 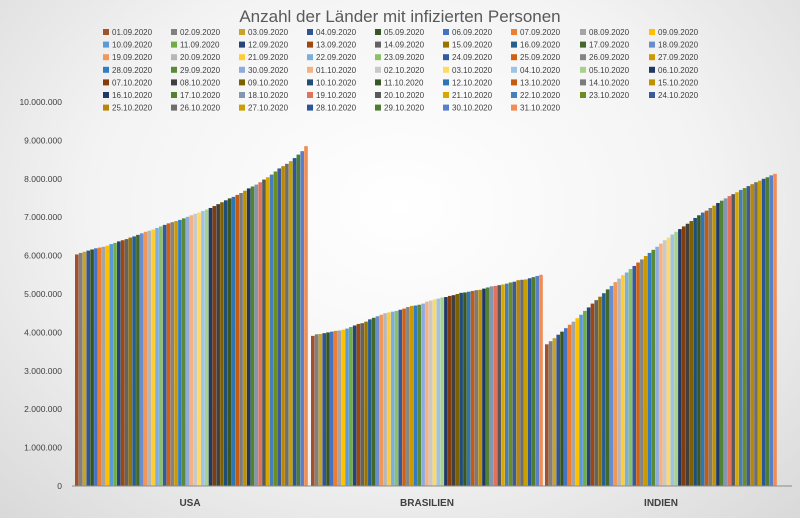 I want to click on legend-label: 08.09.2020, so click(x=609, y=32).